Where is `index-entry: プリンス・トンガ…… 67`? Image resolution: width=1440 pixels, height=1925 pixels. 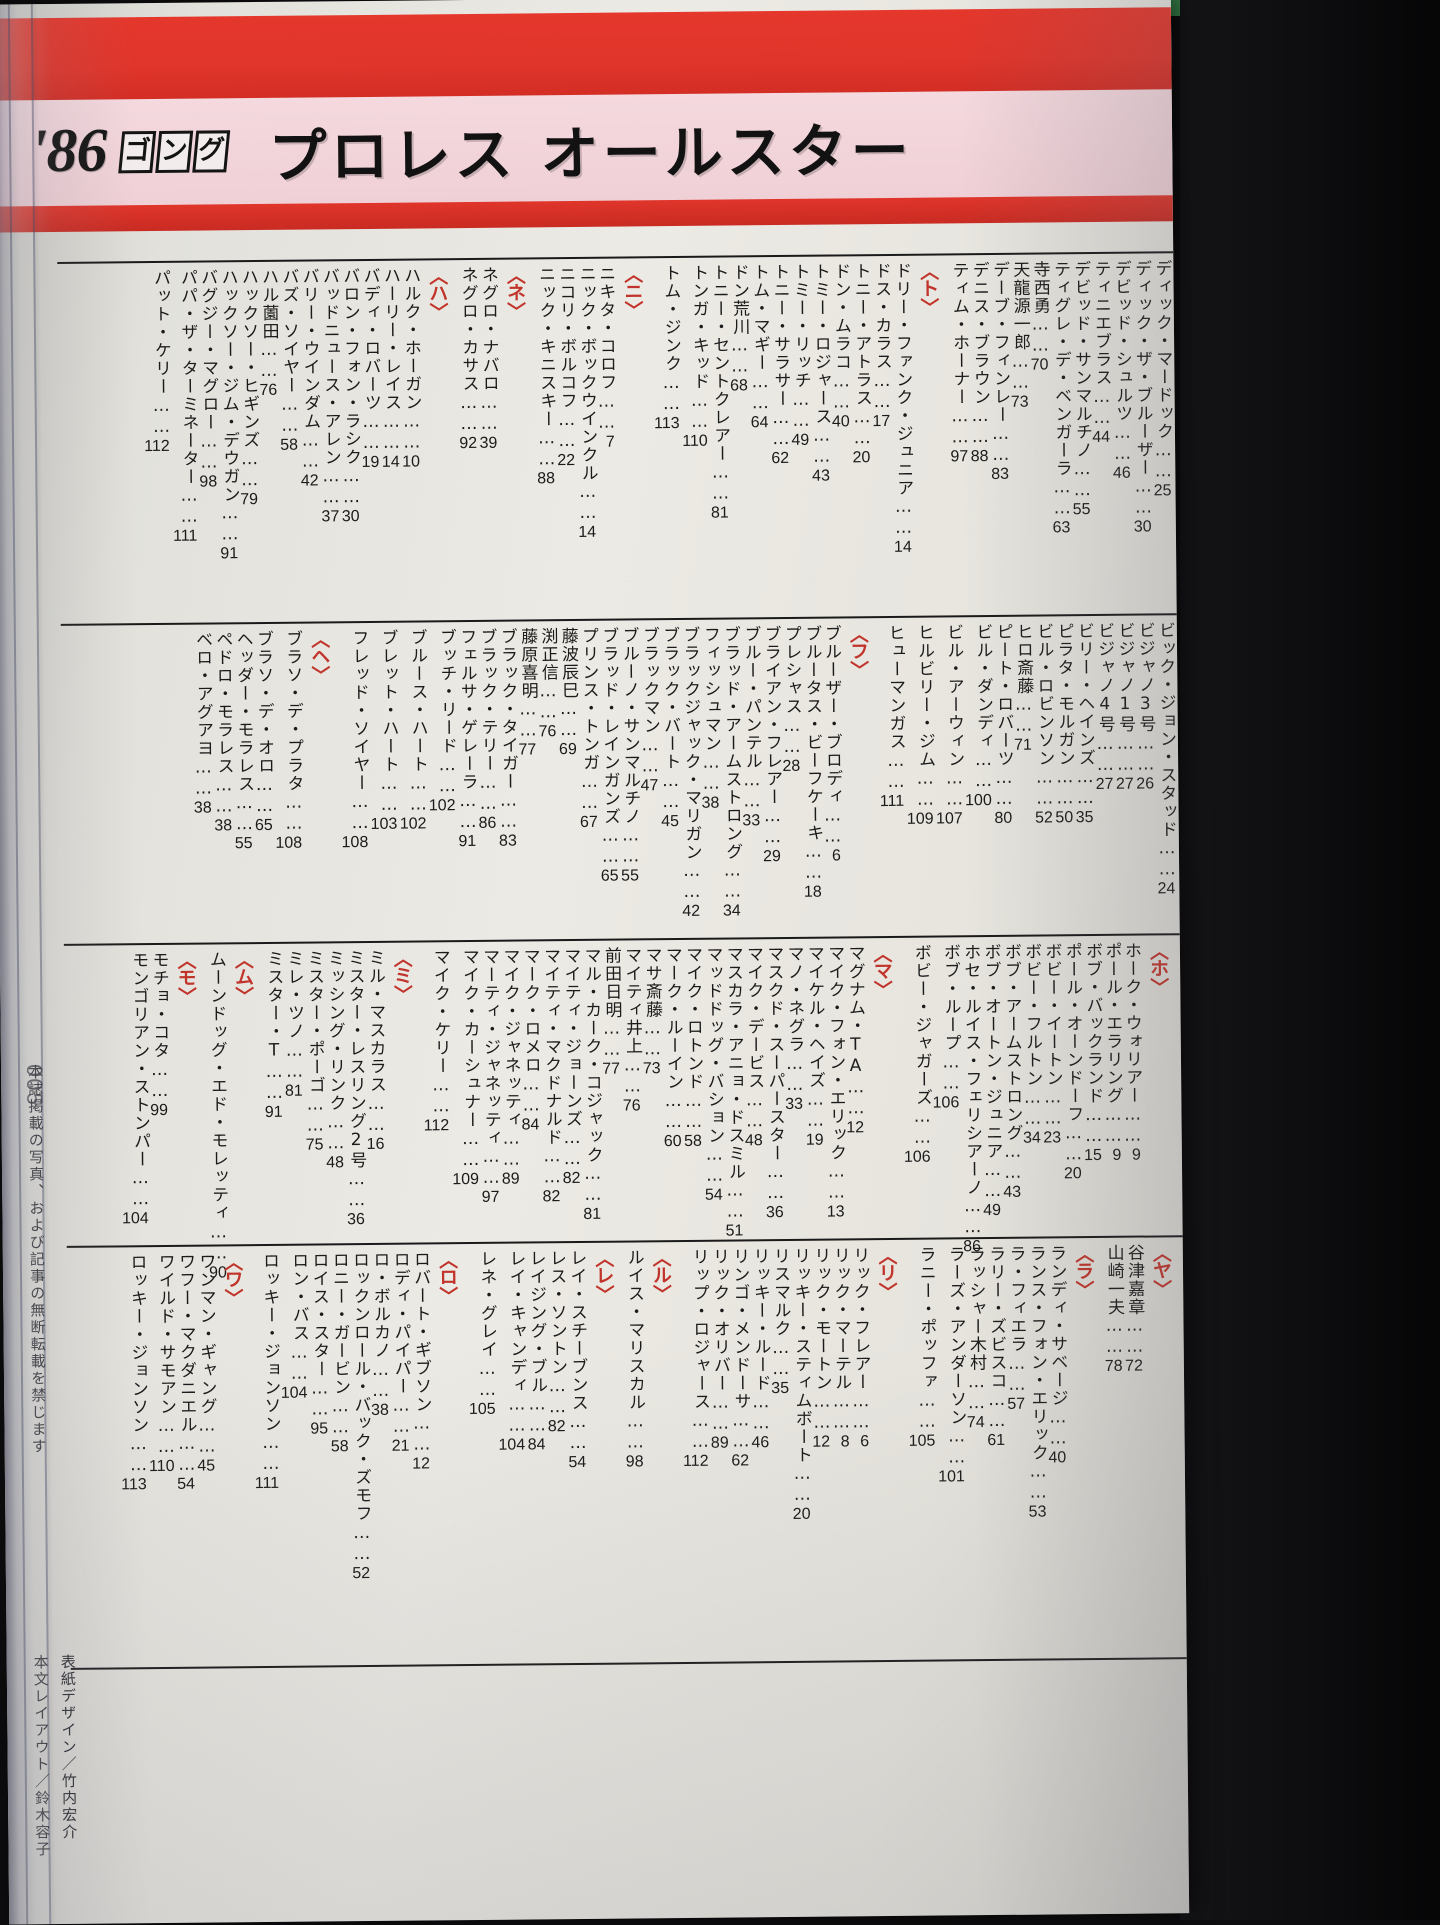 index-entry: プリンス・トンガ…… 67 is located at coordinates (589, 782).